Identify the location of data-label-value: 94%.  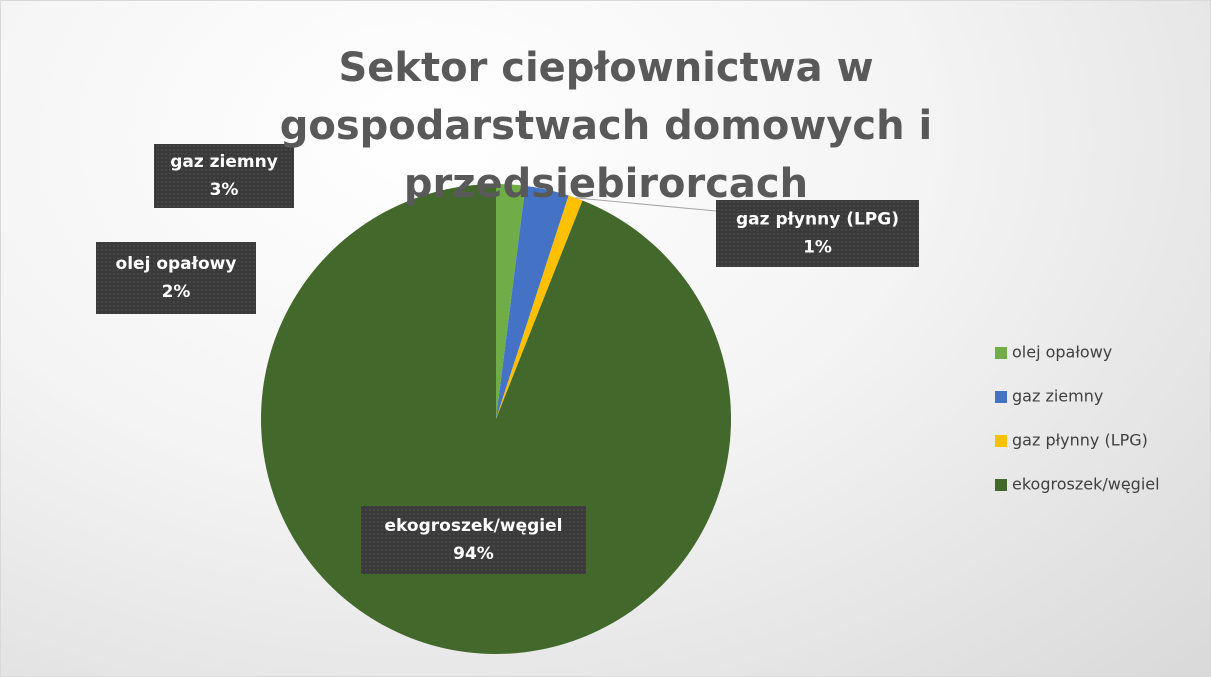
(473, 554).